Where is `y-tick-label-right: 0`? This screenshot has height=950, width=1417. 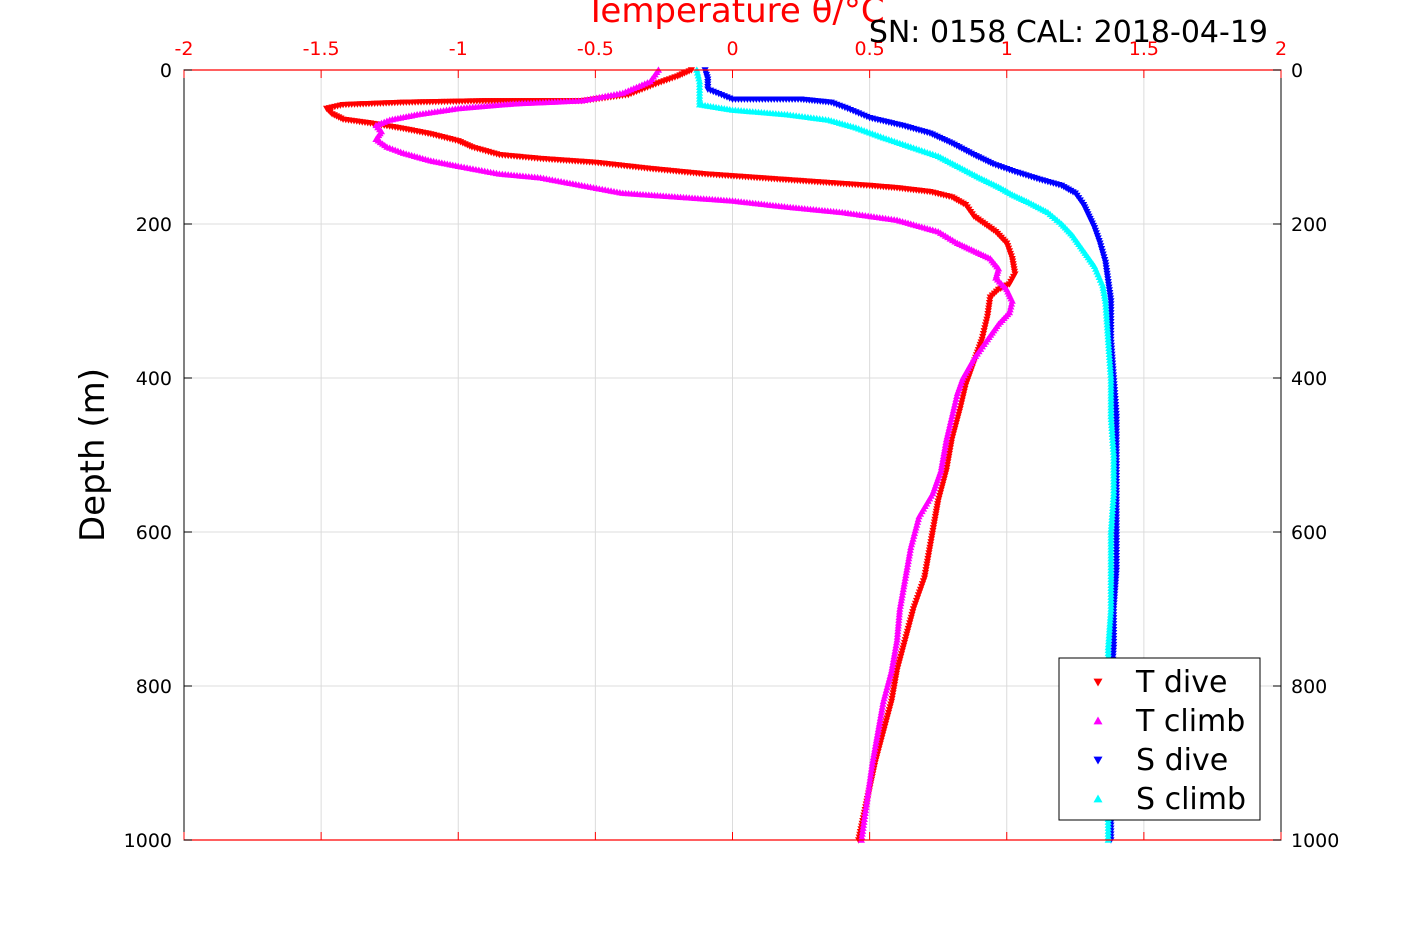
y-tick-label-right: 0 is located at coordinates (1297, 71).